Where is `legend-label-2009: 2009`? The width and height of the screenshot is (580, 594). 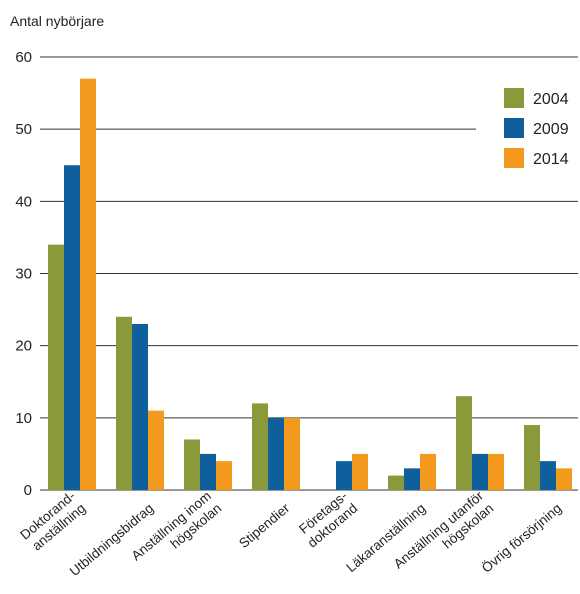 legend-label-2009: 2009 is located at coordinates (551, 129).